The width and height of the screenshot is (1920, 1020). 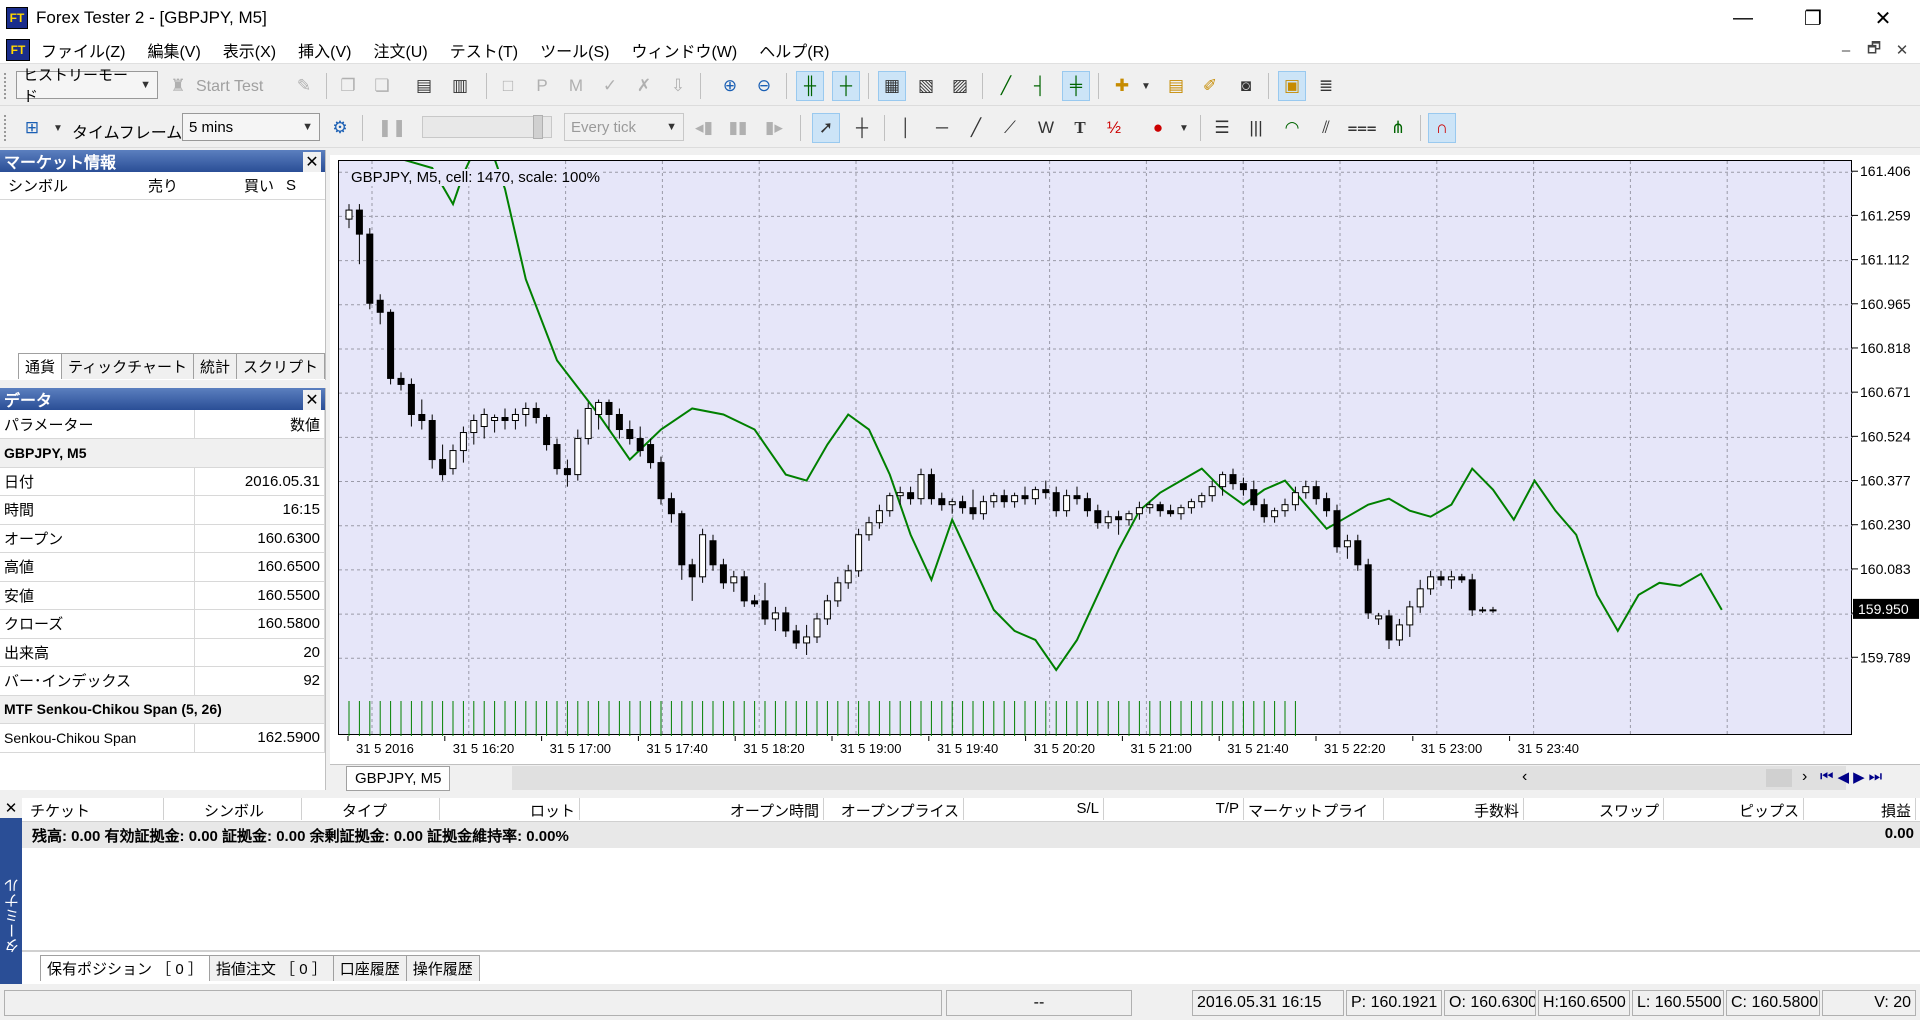 I want to click on export-icon: ⇩, so click(x=678, y=85).